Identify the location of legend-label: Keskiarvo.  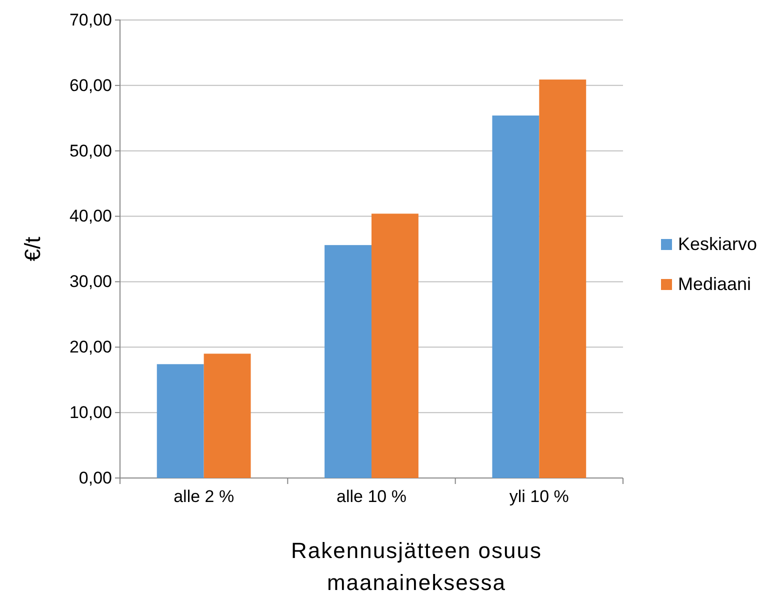
(718, 244).